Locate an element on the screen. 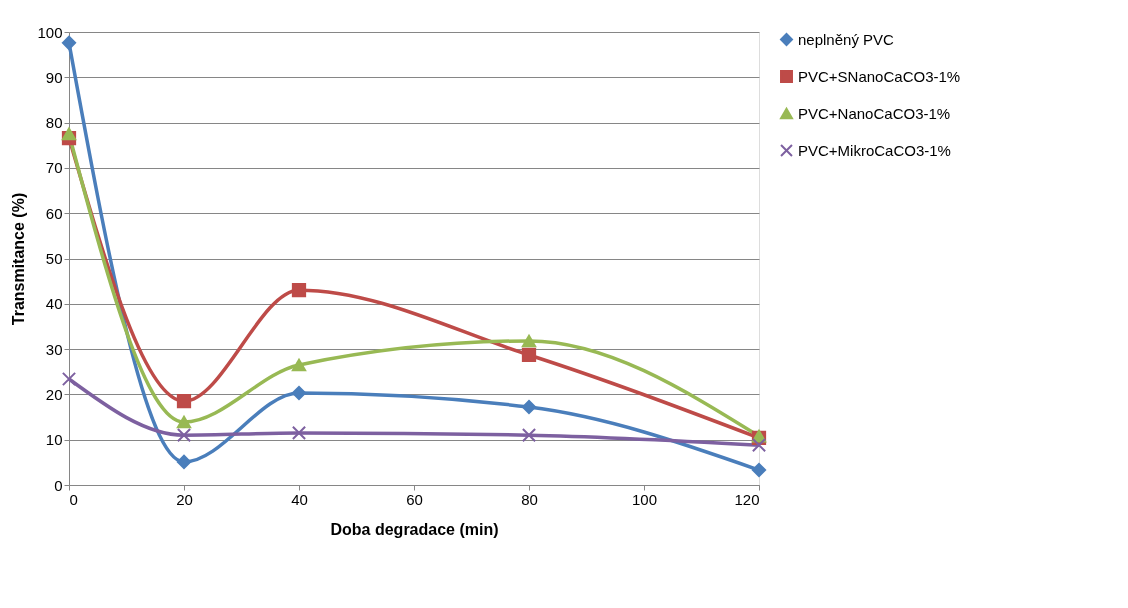  x-tick-label: 80 is located at coordinates (529, 499).